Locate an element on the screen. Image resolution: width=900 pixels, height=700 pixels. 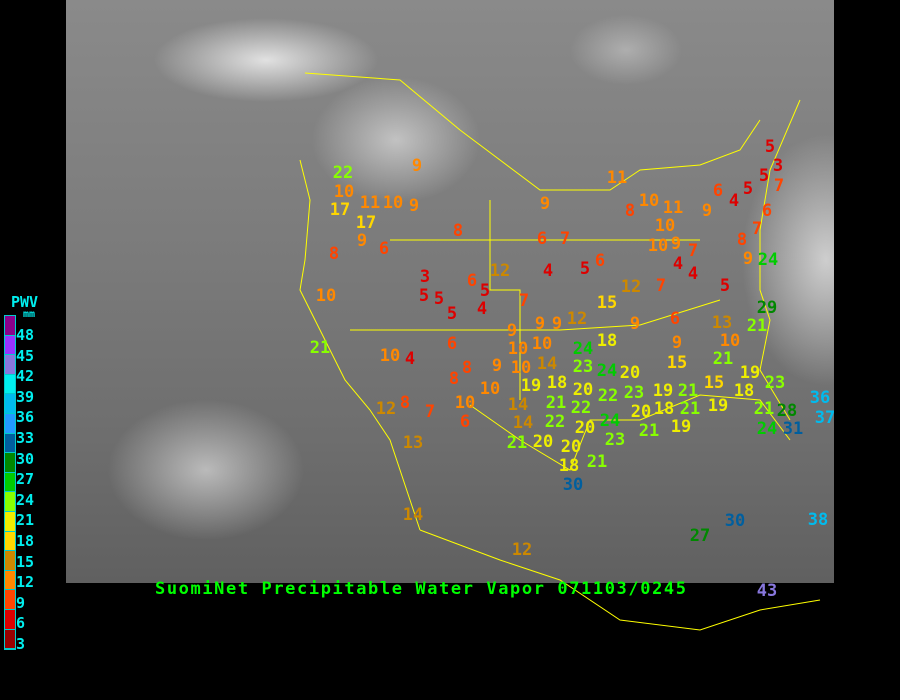
color-scale-label: 33 is located at coordinates (25, 438).